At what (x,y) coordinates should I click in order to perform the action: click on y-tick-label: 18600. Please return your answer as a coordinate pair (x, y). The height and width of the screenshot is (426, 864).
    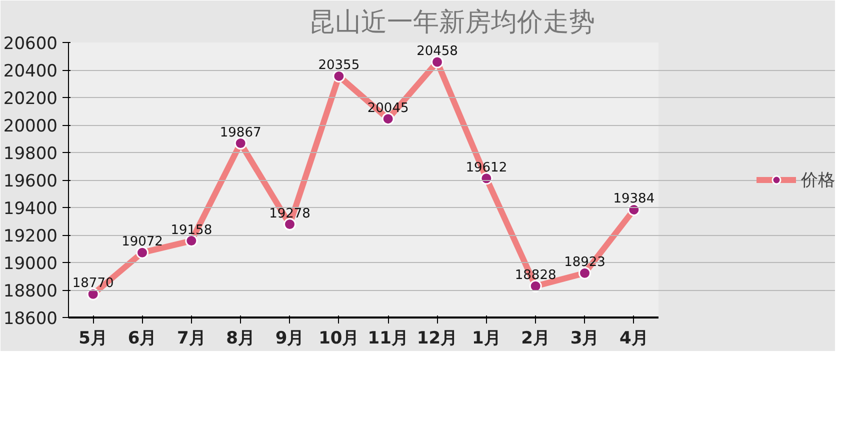
    Looking at the image, I should click on (30, 319).